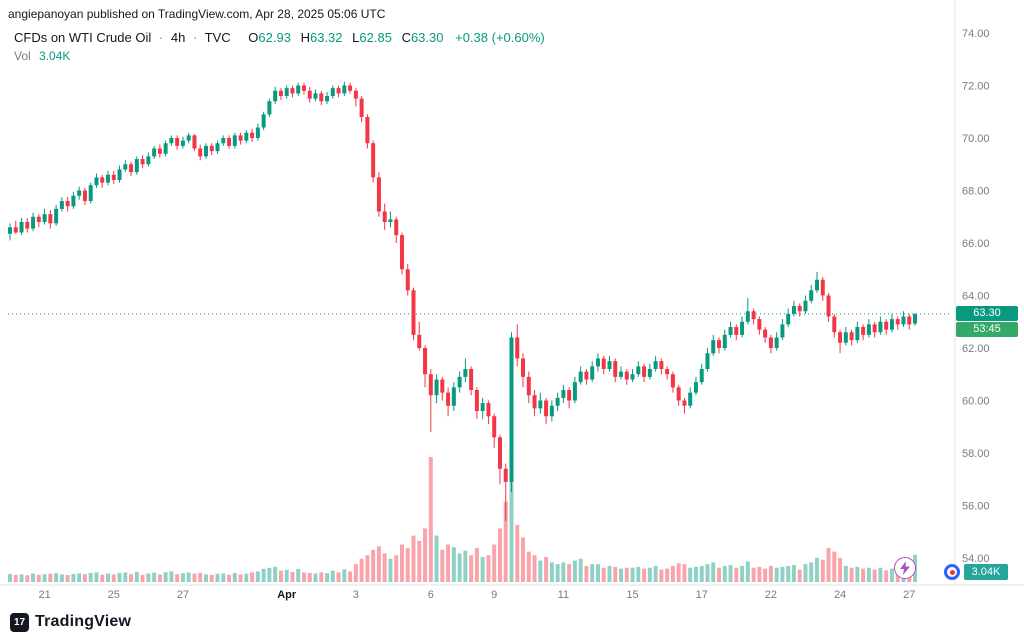  Describe the element at coordinates (178, 37) in the screenshot. I see `interval-label: 4h` at that location.